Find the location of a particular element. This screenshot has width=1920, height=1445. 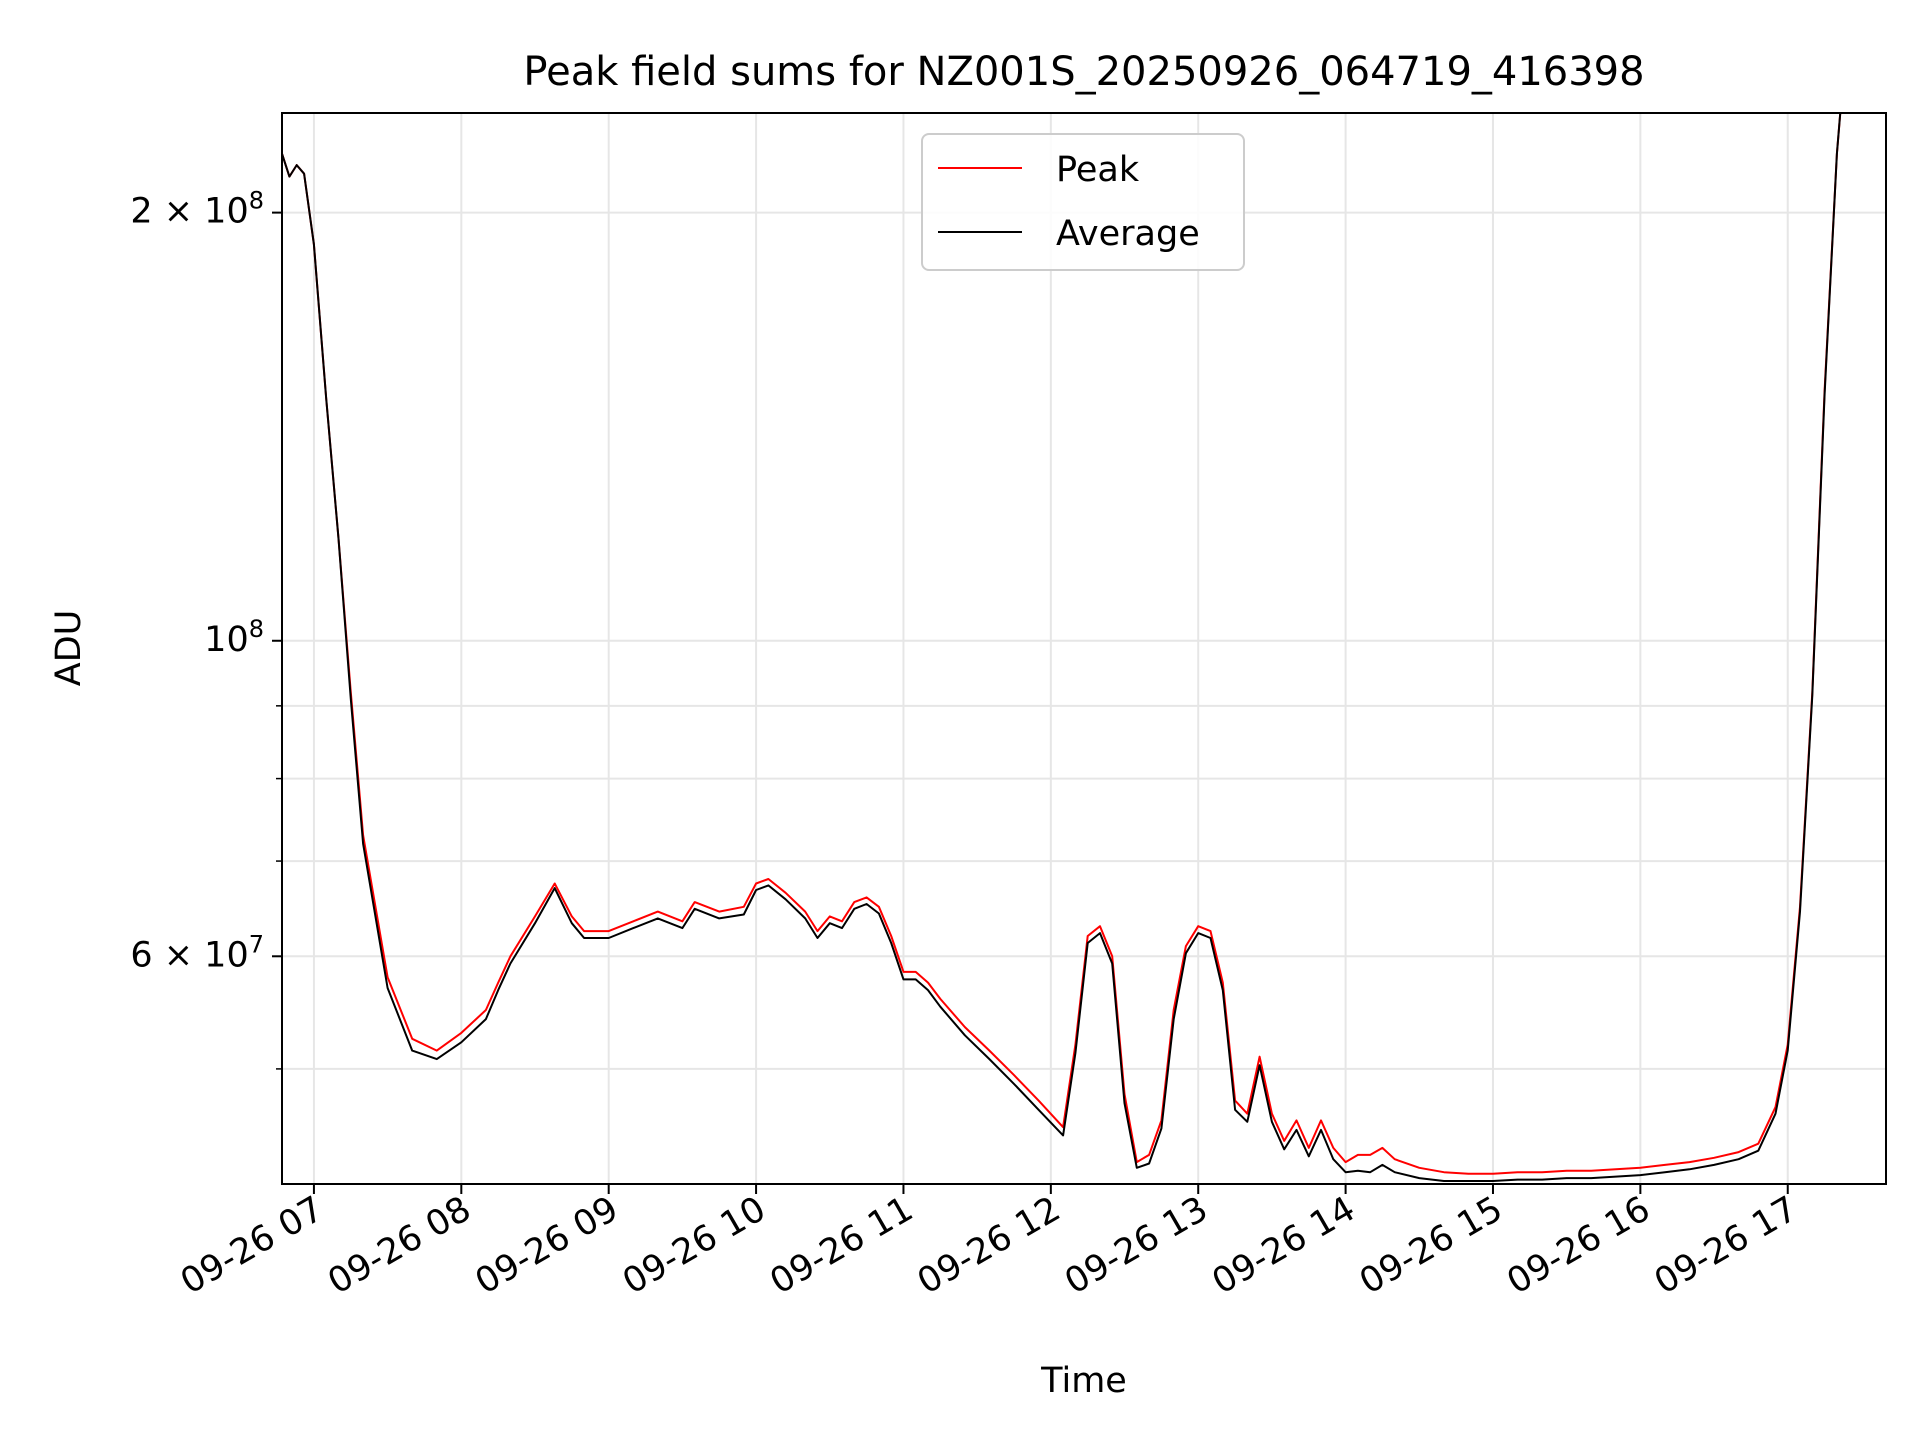

y-tick-label: 2 × 108 is located at coordinates (197, 209).